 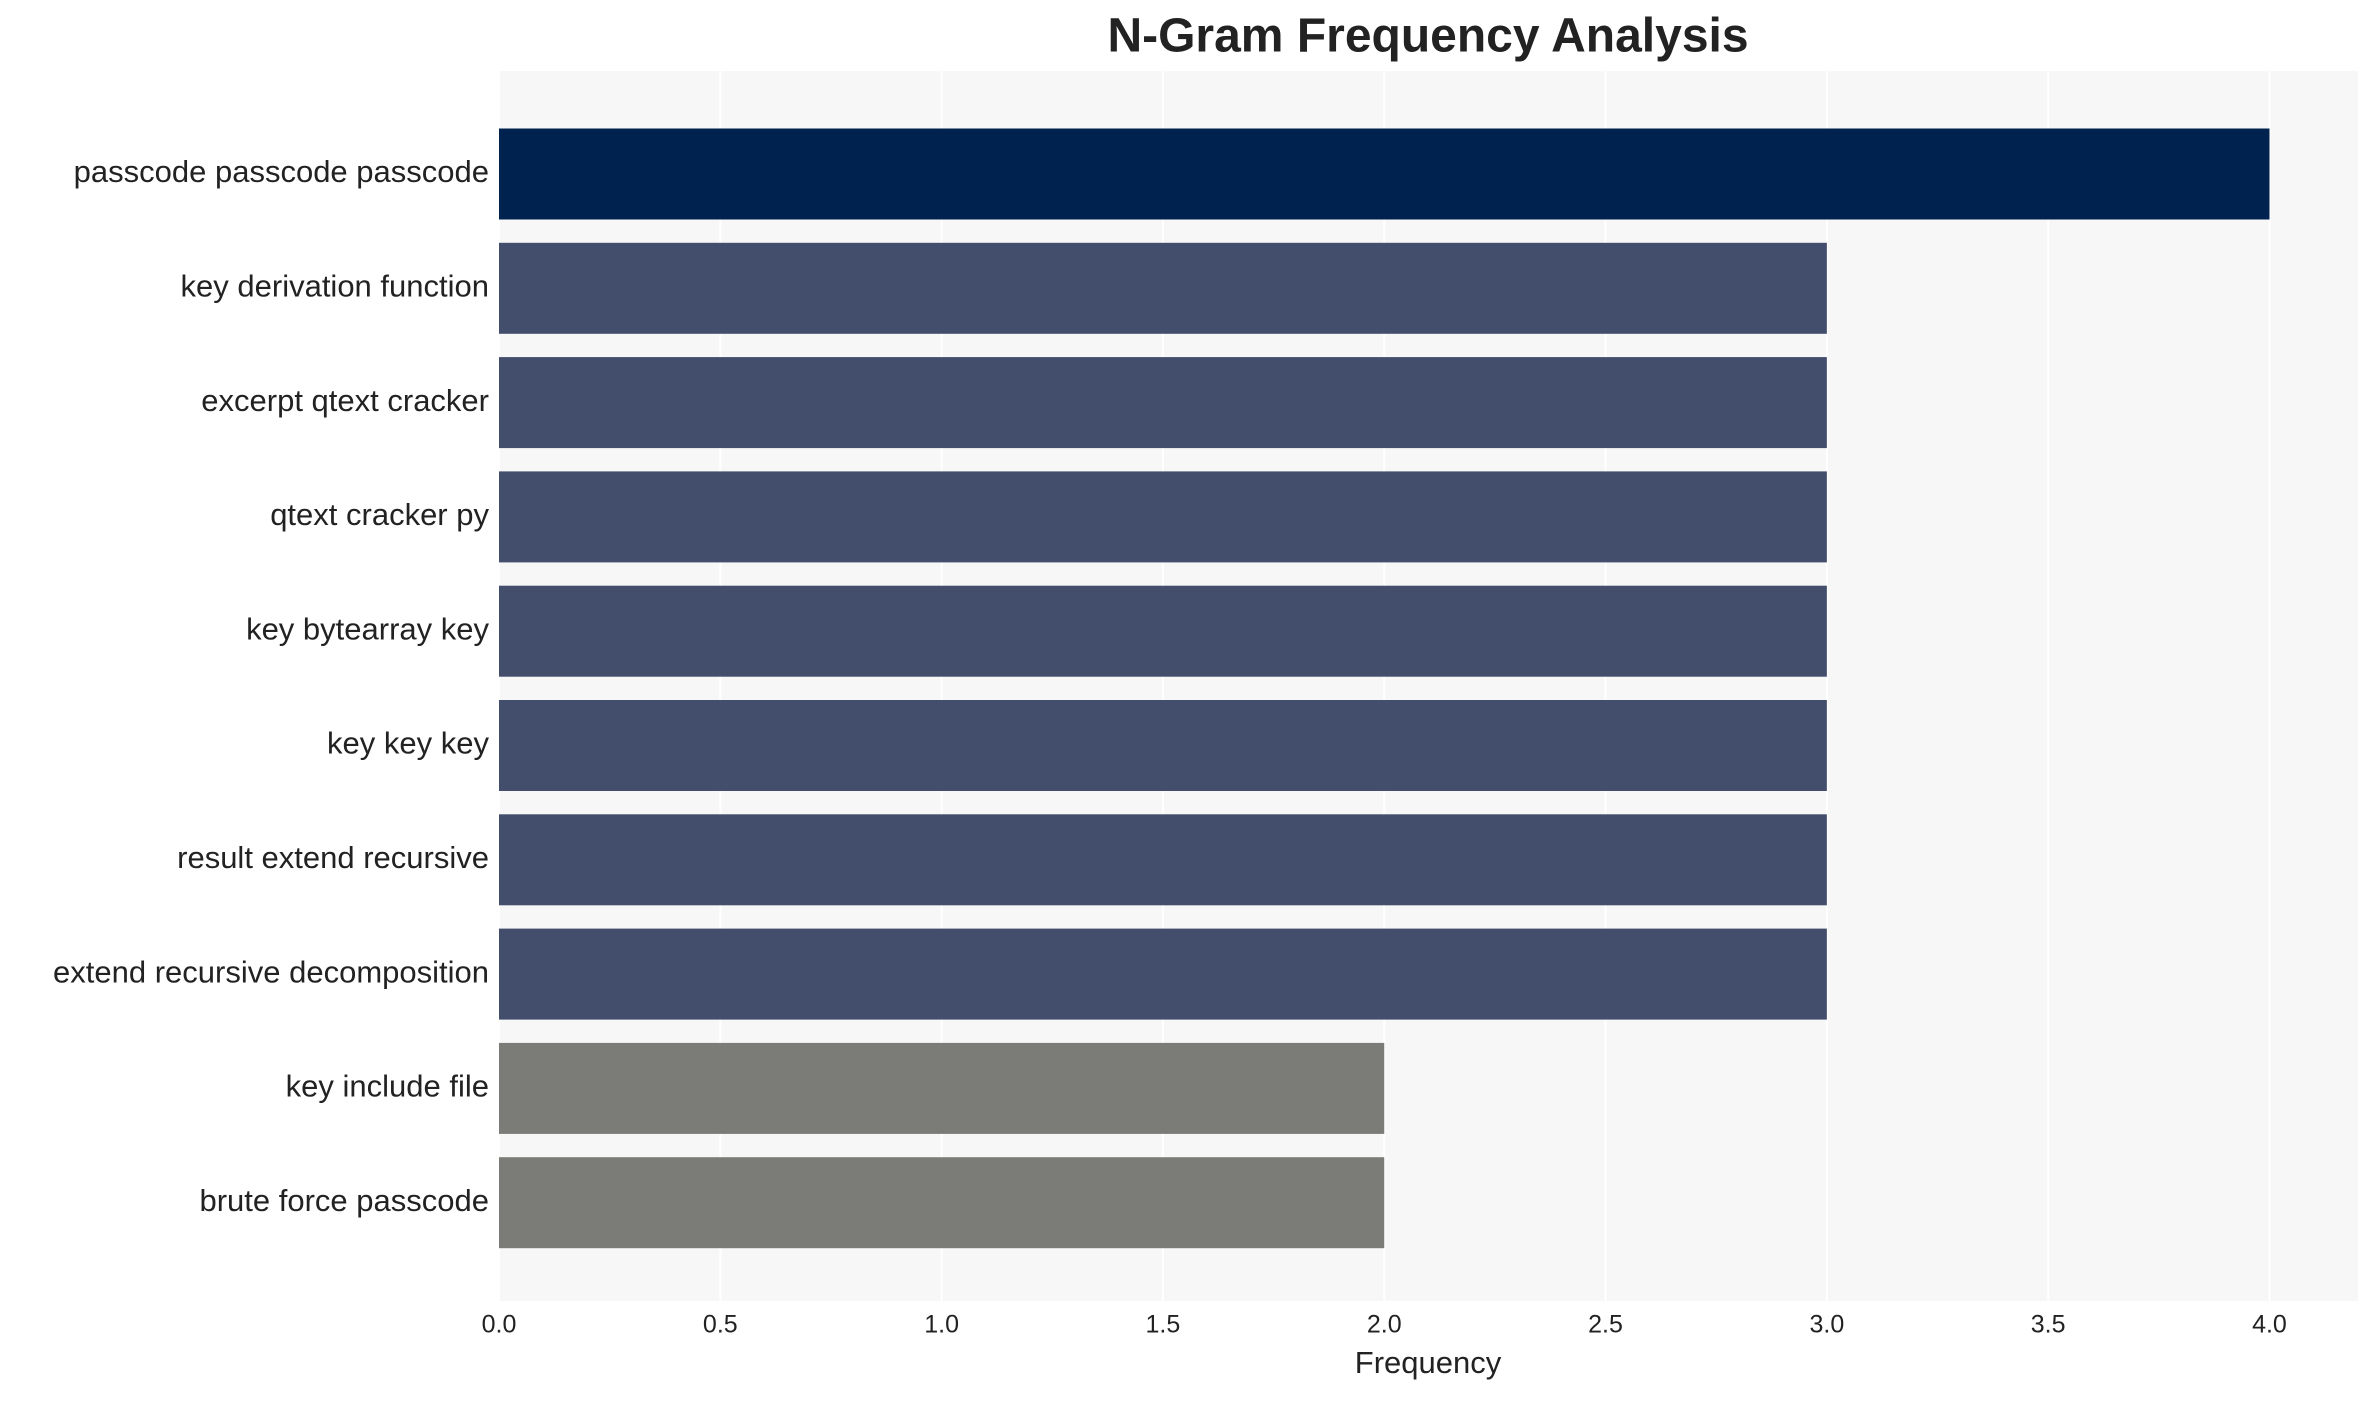 I want to click on y-tick-label: result extend recursive, so click(x=333, y=857).